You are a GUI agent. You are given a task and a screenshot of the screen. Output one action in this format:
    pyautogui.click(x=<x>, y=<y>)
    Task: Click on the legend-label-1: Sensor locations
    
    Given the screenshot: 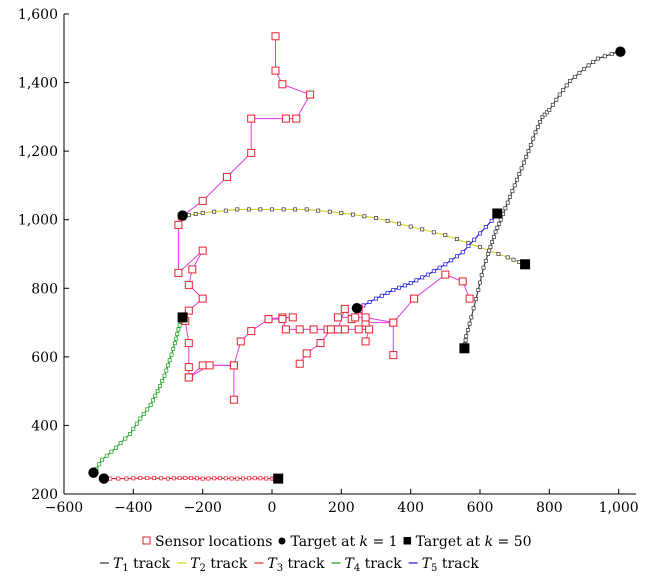 What is the action you would take?
    pyautogui.click(x=213, y=542)
    